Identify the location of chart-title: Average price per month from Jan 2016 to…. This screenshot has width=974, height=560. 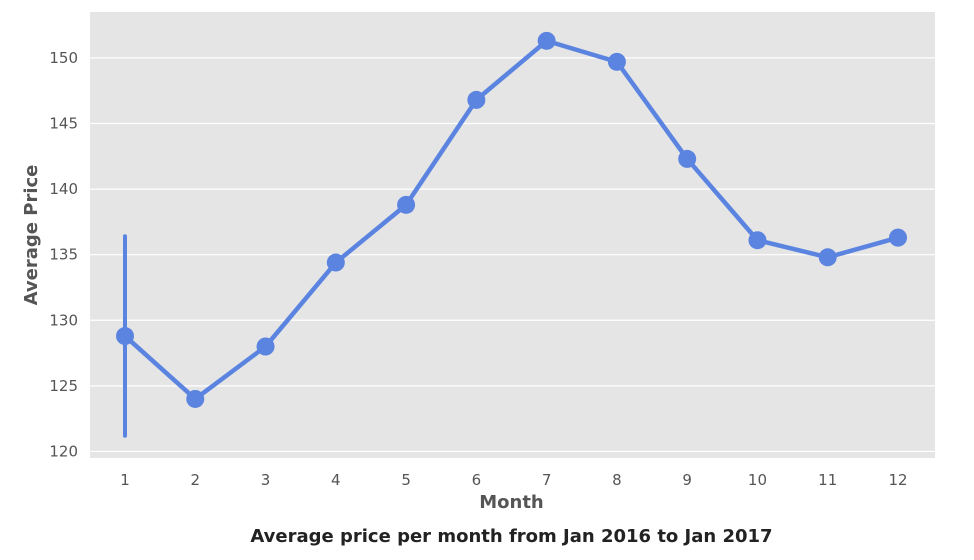
(511, 536).